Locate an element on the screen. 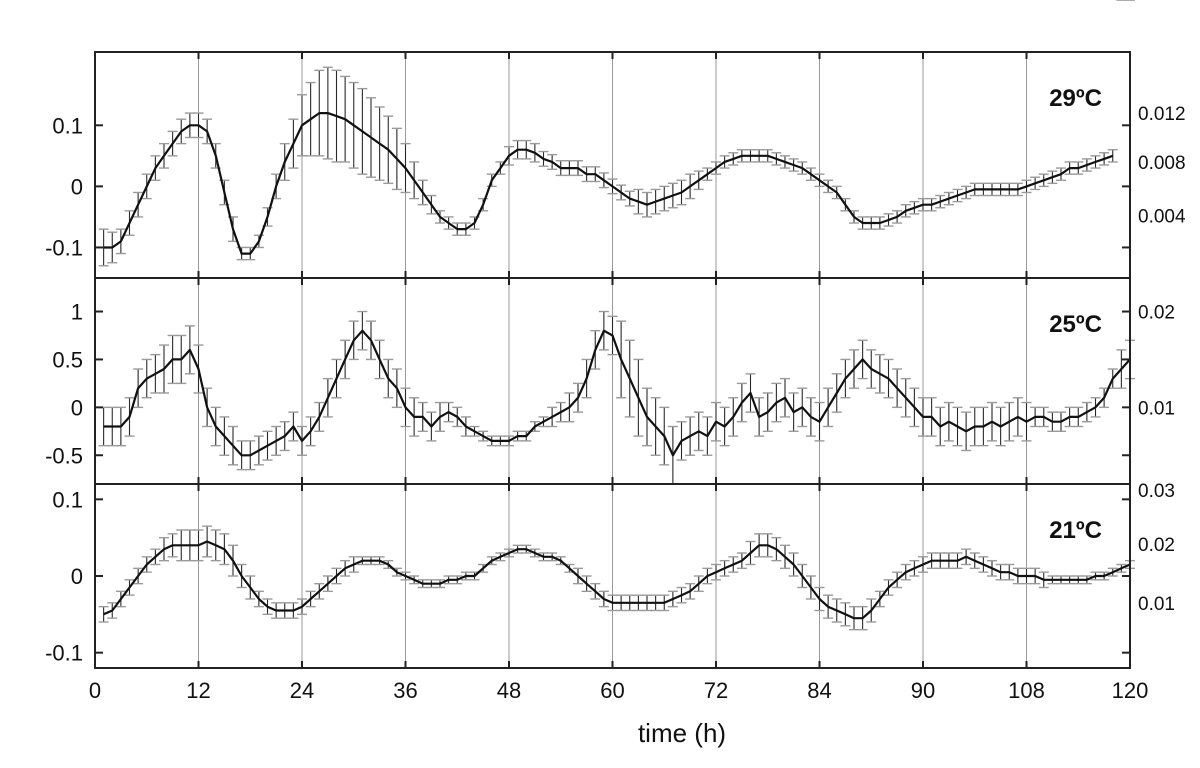 Image resolution: width=1200 pixels, height=768 pixels. x-tick-label: 108 is located at coordinates (1026, 690).